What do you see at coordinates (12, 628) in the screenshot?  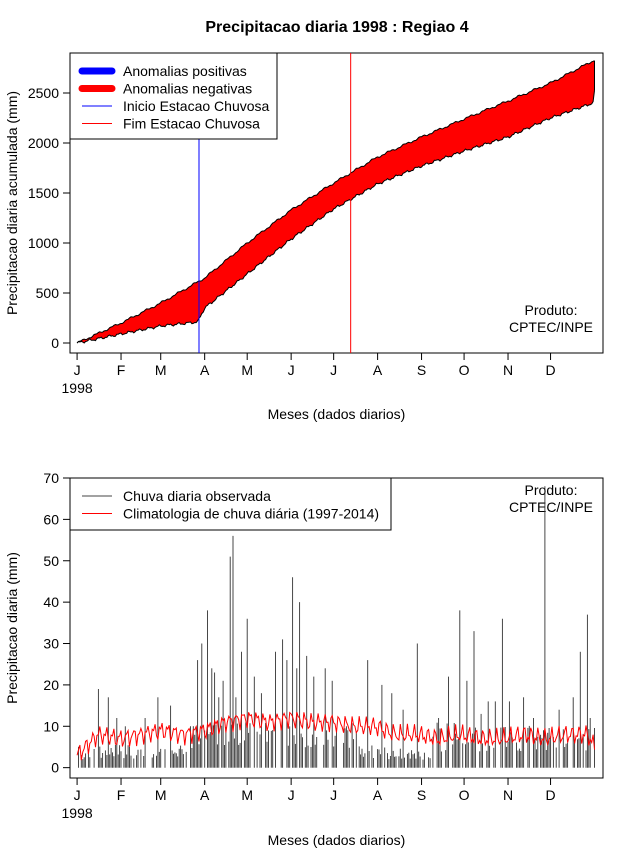 I see `bottom-y-axis-label: Precipitacao diaria (mm)` at bounding box center [12, 628].